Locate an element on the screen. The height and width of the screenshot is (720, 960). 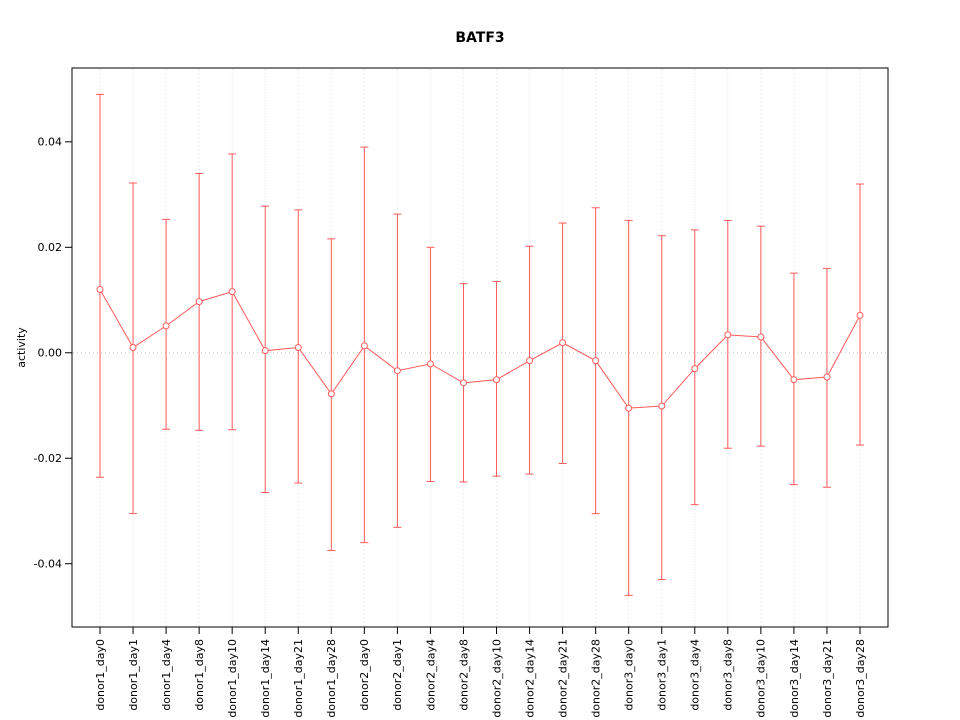
x-tick-label: donor1_day28 is located at coordinates (331, 678).